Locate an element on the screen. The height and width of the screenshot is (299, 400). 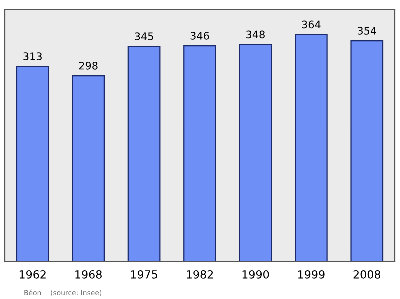
x-tick-label: 1982 is located at coordinates (200, 274).